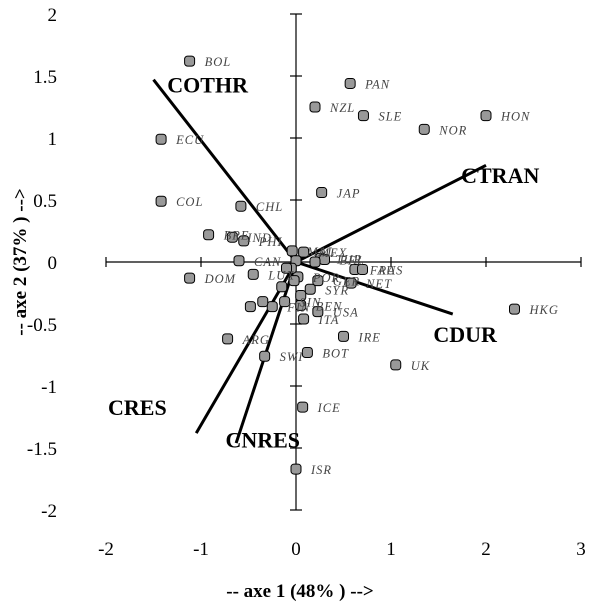 The image size is (596, 607). Describe the element at coordinates (378, 284) in the screenshot. I see `point-label: NET` at that location.